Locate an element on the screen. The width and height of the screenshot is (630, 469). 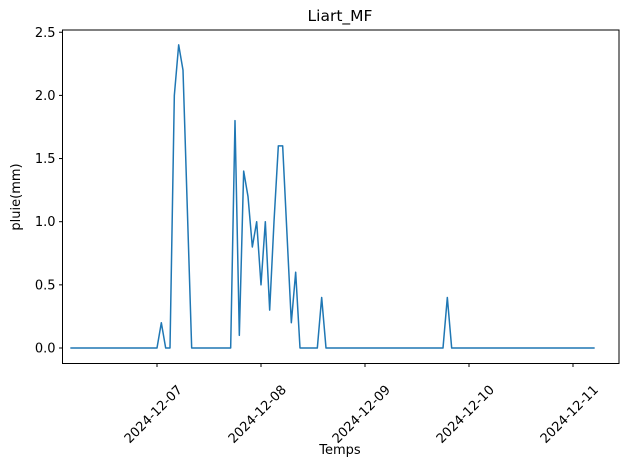
x-tick-label: 2024-12-11 is located at coordinates (570, 415).